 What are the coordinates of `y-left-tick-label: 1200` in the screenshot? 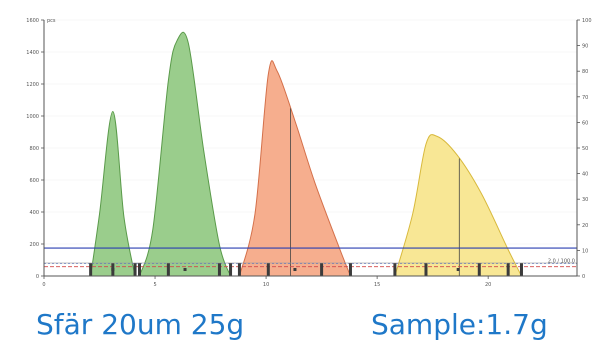 It's located at (32, 85).